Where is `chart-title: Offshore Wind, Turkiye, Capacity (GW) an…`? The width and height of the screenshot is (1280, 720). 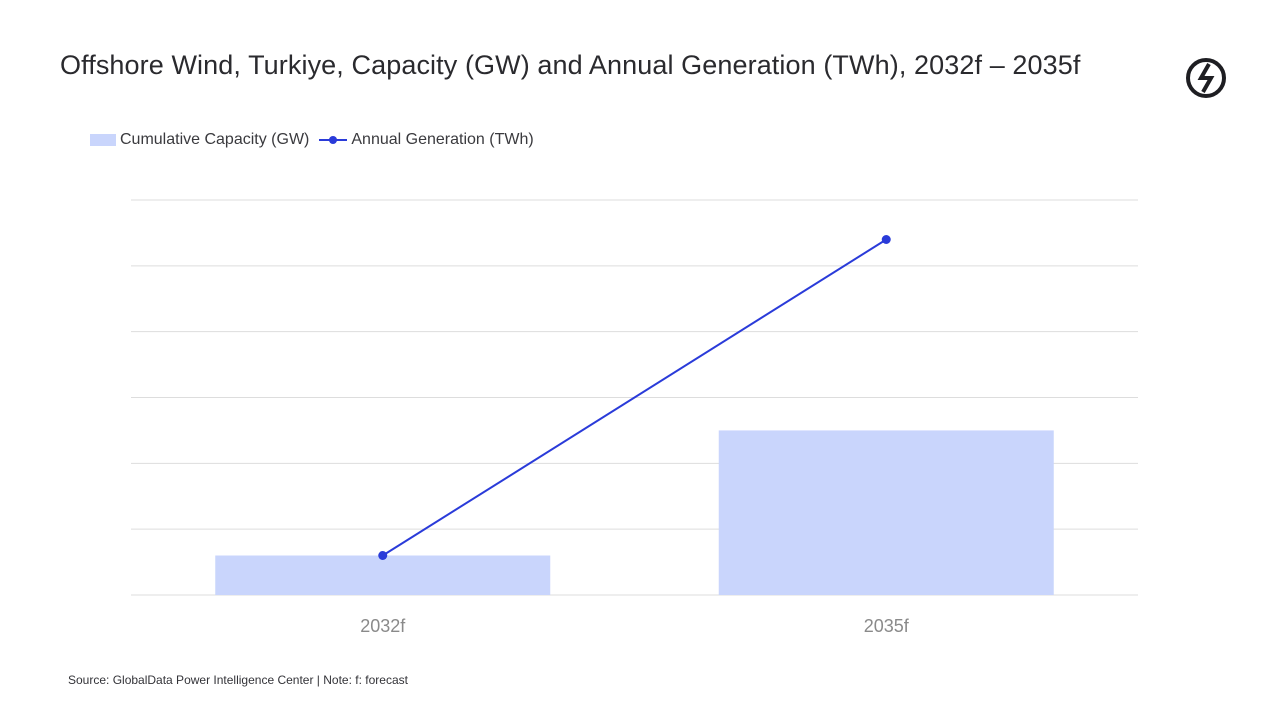 chart-title: Offshore Wind, Turkiye, Capacity (GW) an… is located at coordinates (570, 65).